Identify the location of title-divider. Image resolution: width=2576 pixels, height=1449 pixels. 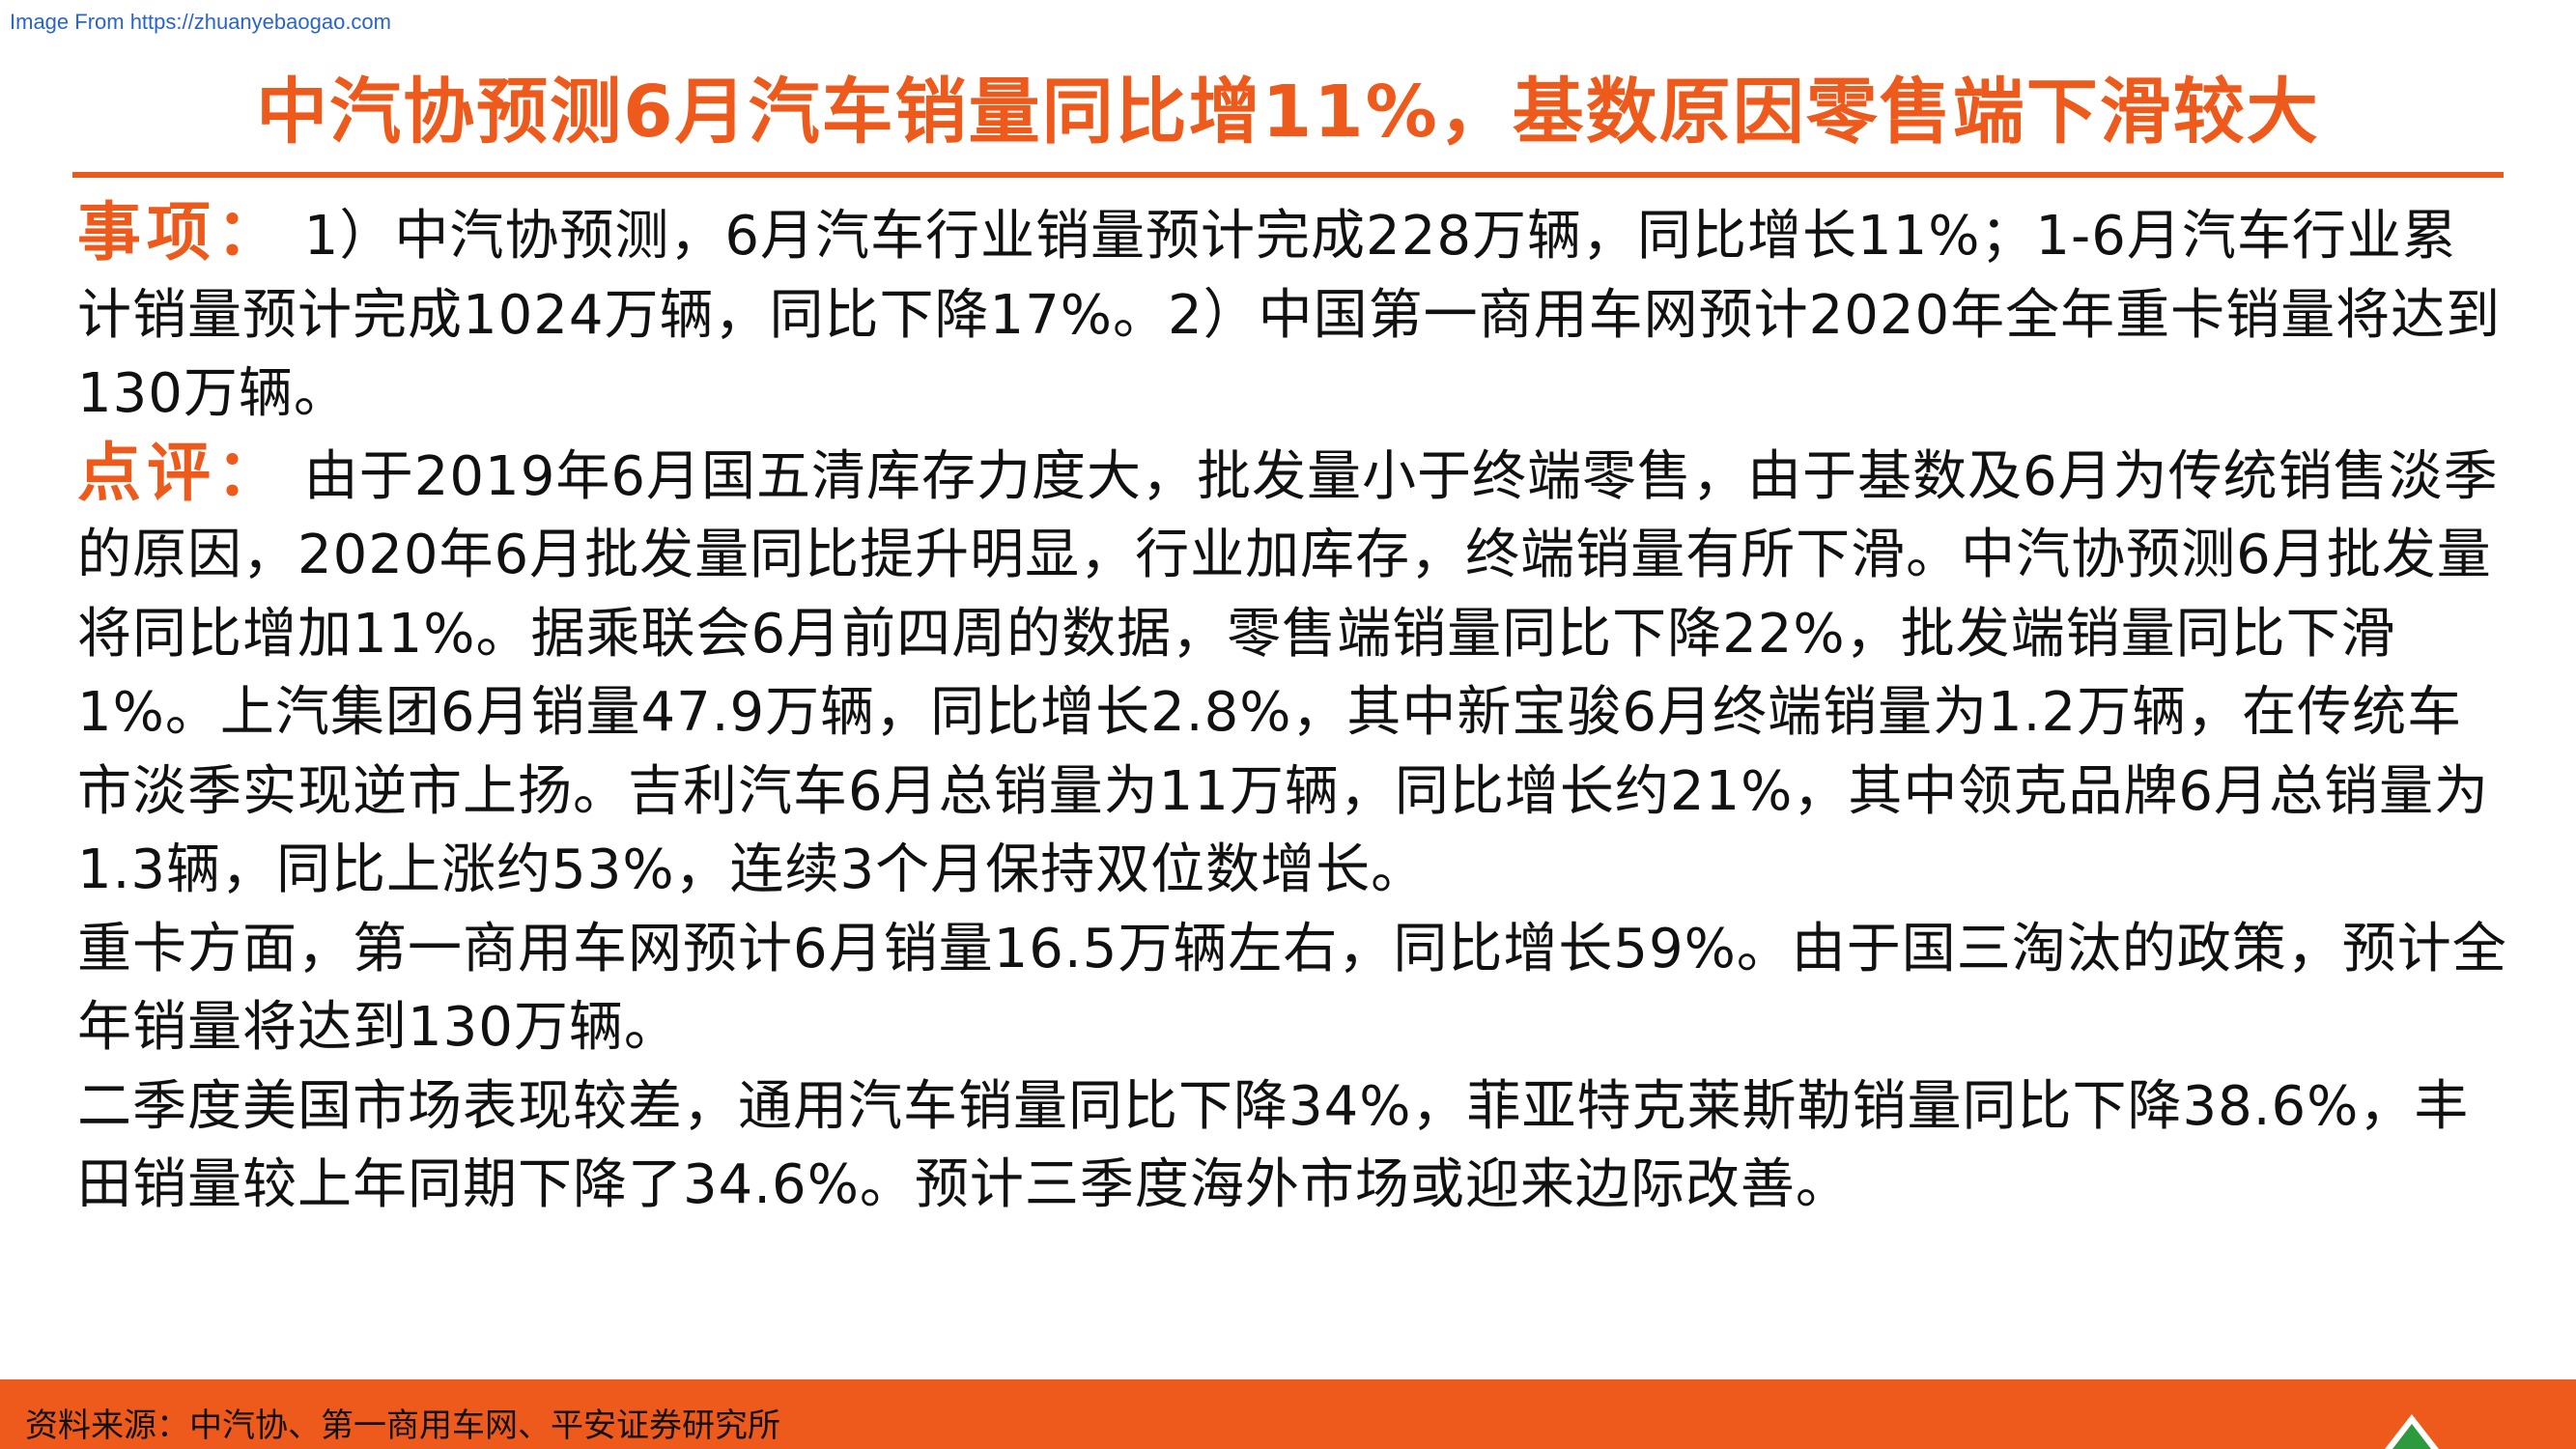
(1288, 175).